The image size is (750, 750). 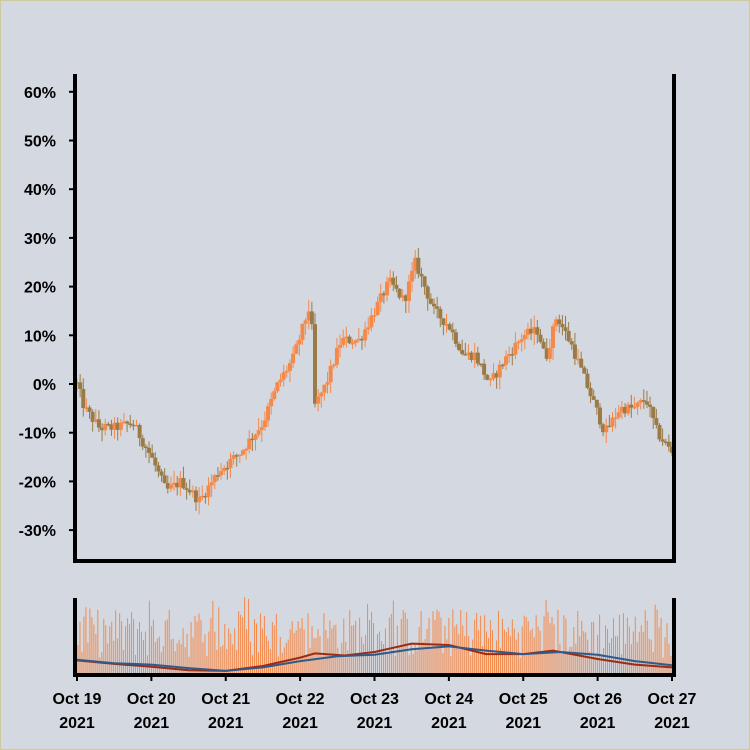 What do you see at coordinates (225, 699) in the screenshot?
I see `x-tick-label: Oct 21` at bounding box center [225, 699].